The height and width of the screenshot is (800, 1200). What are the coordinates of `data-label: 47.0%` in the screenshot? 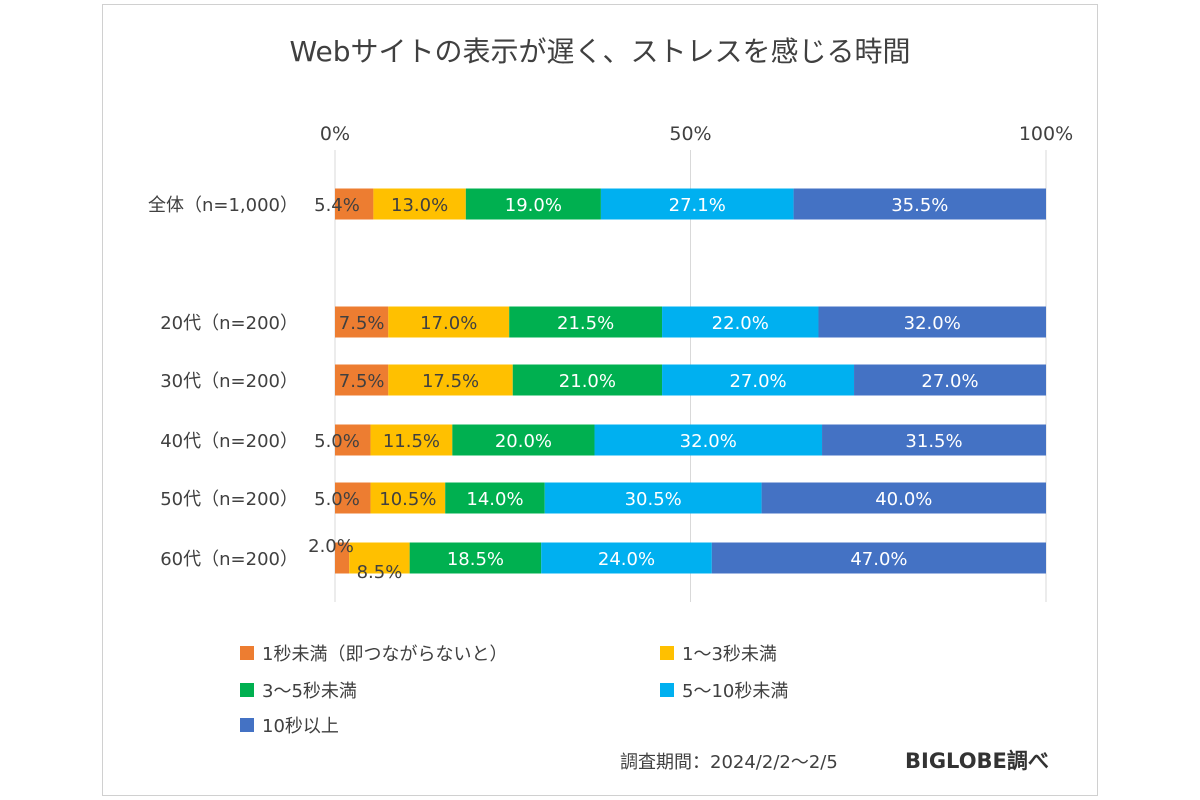 It's located at (878, 559).